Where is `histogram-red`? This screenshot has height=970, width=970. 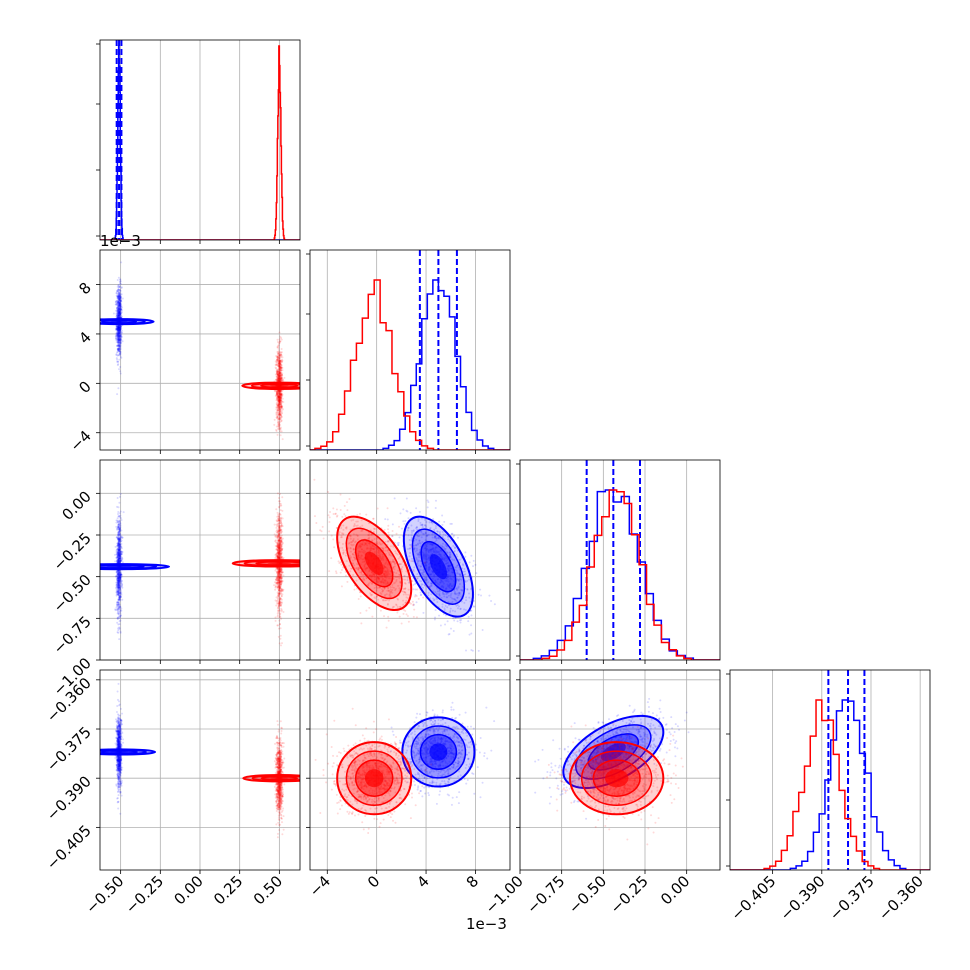 histogram-red is located at coordinates (410, 364).